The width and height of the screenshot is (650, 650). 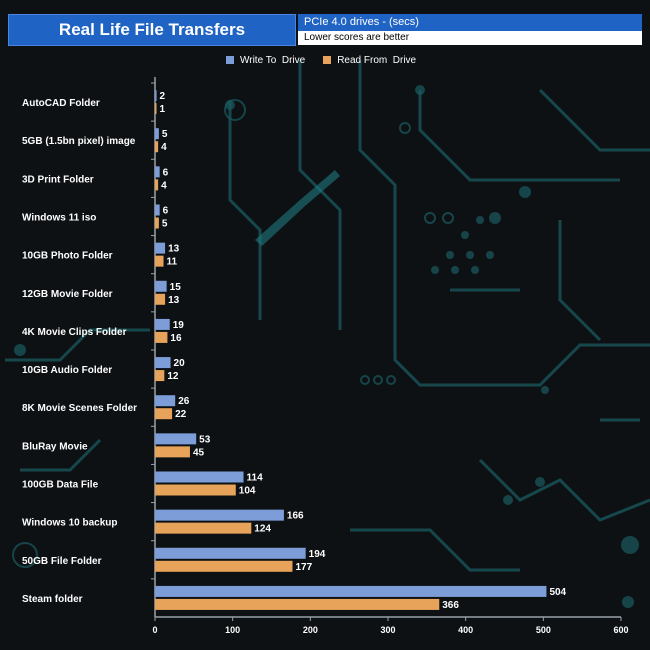 I want to click on chart-note: Lower scores are better, so click(x=470, y=38).